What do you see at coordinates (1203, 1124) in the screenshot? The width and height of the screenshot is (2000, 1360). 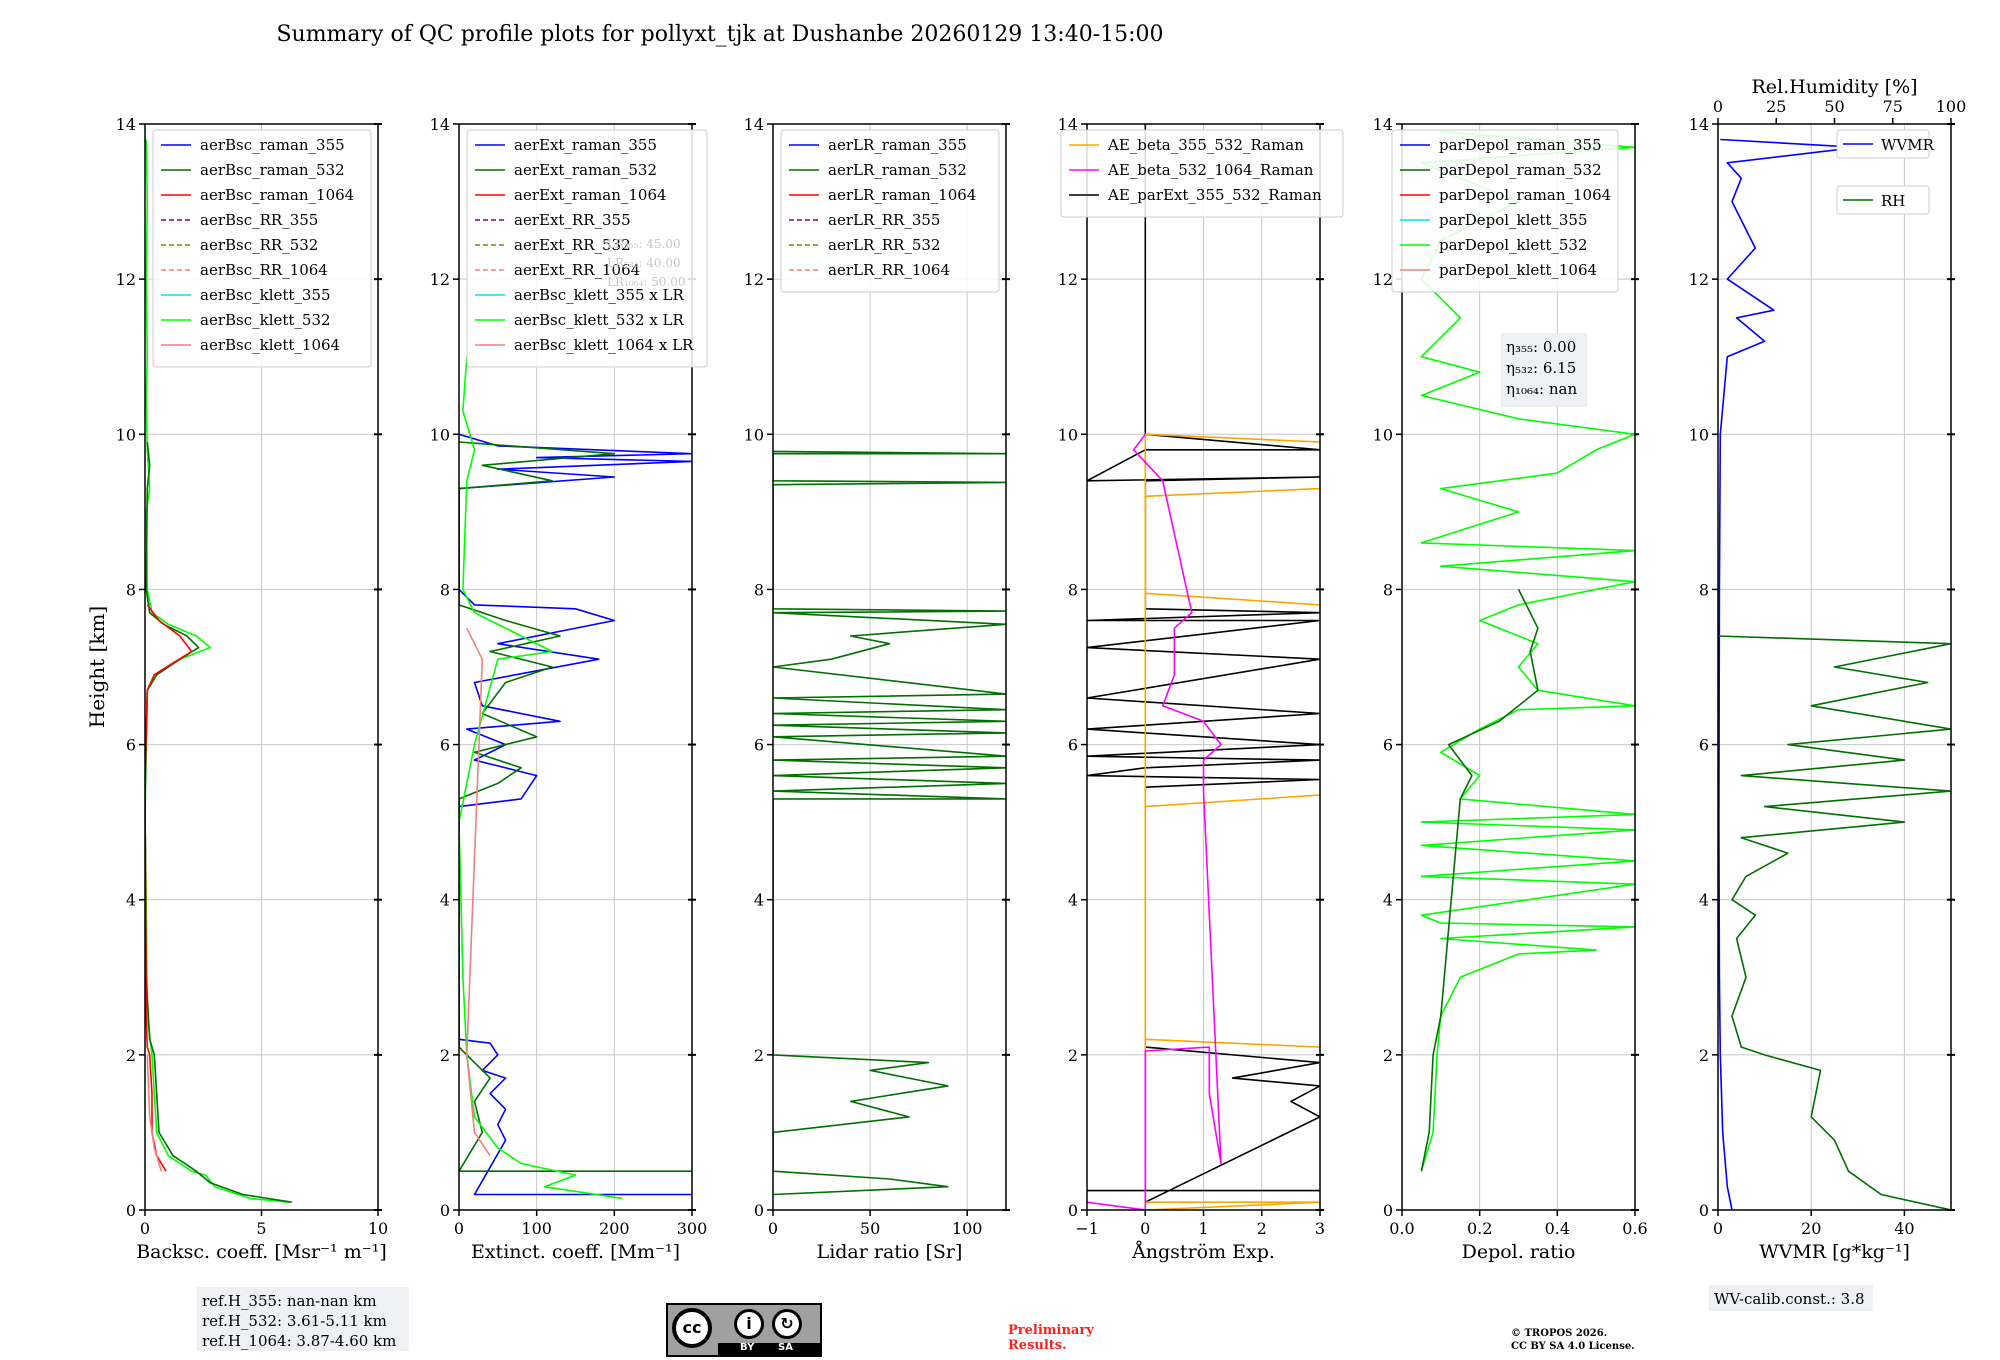 I see `series-AE_parExt_355_532_Raman` at bounding box center [1203, 1124].